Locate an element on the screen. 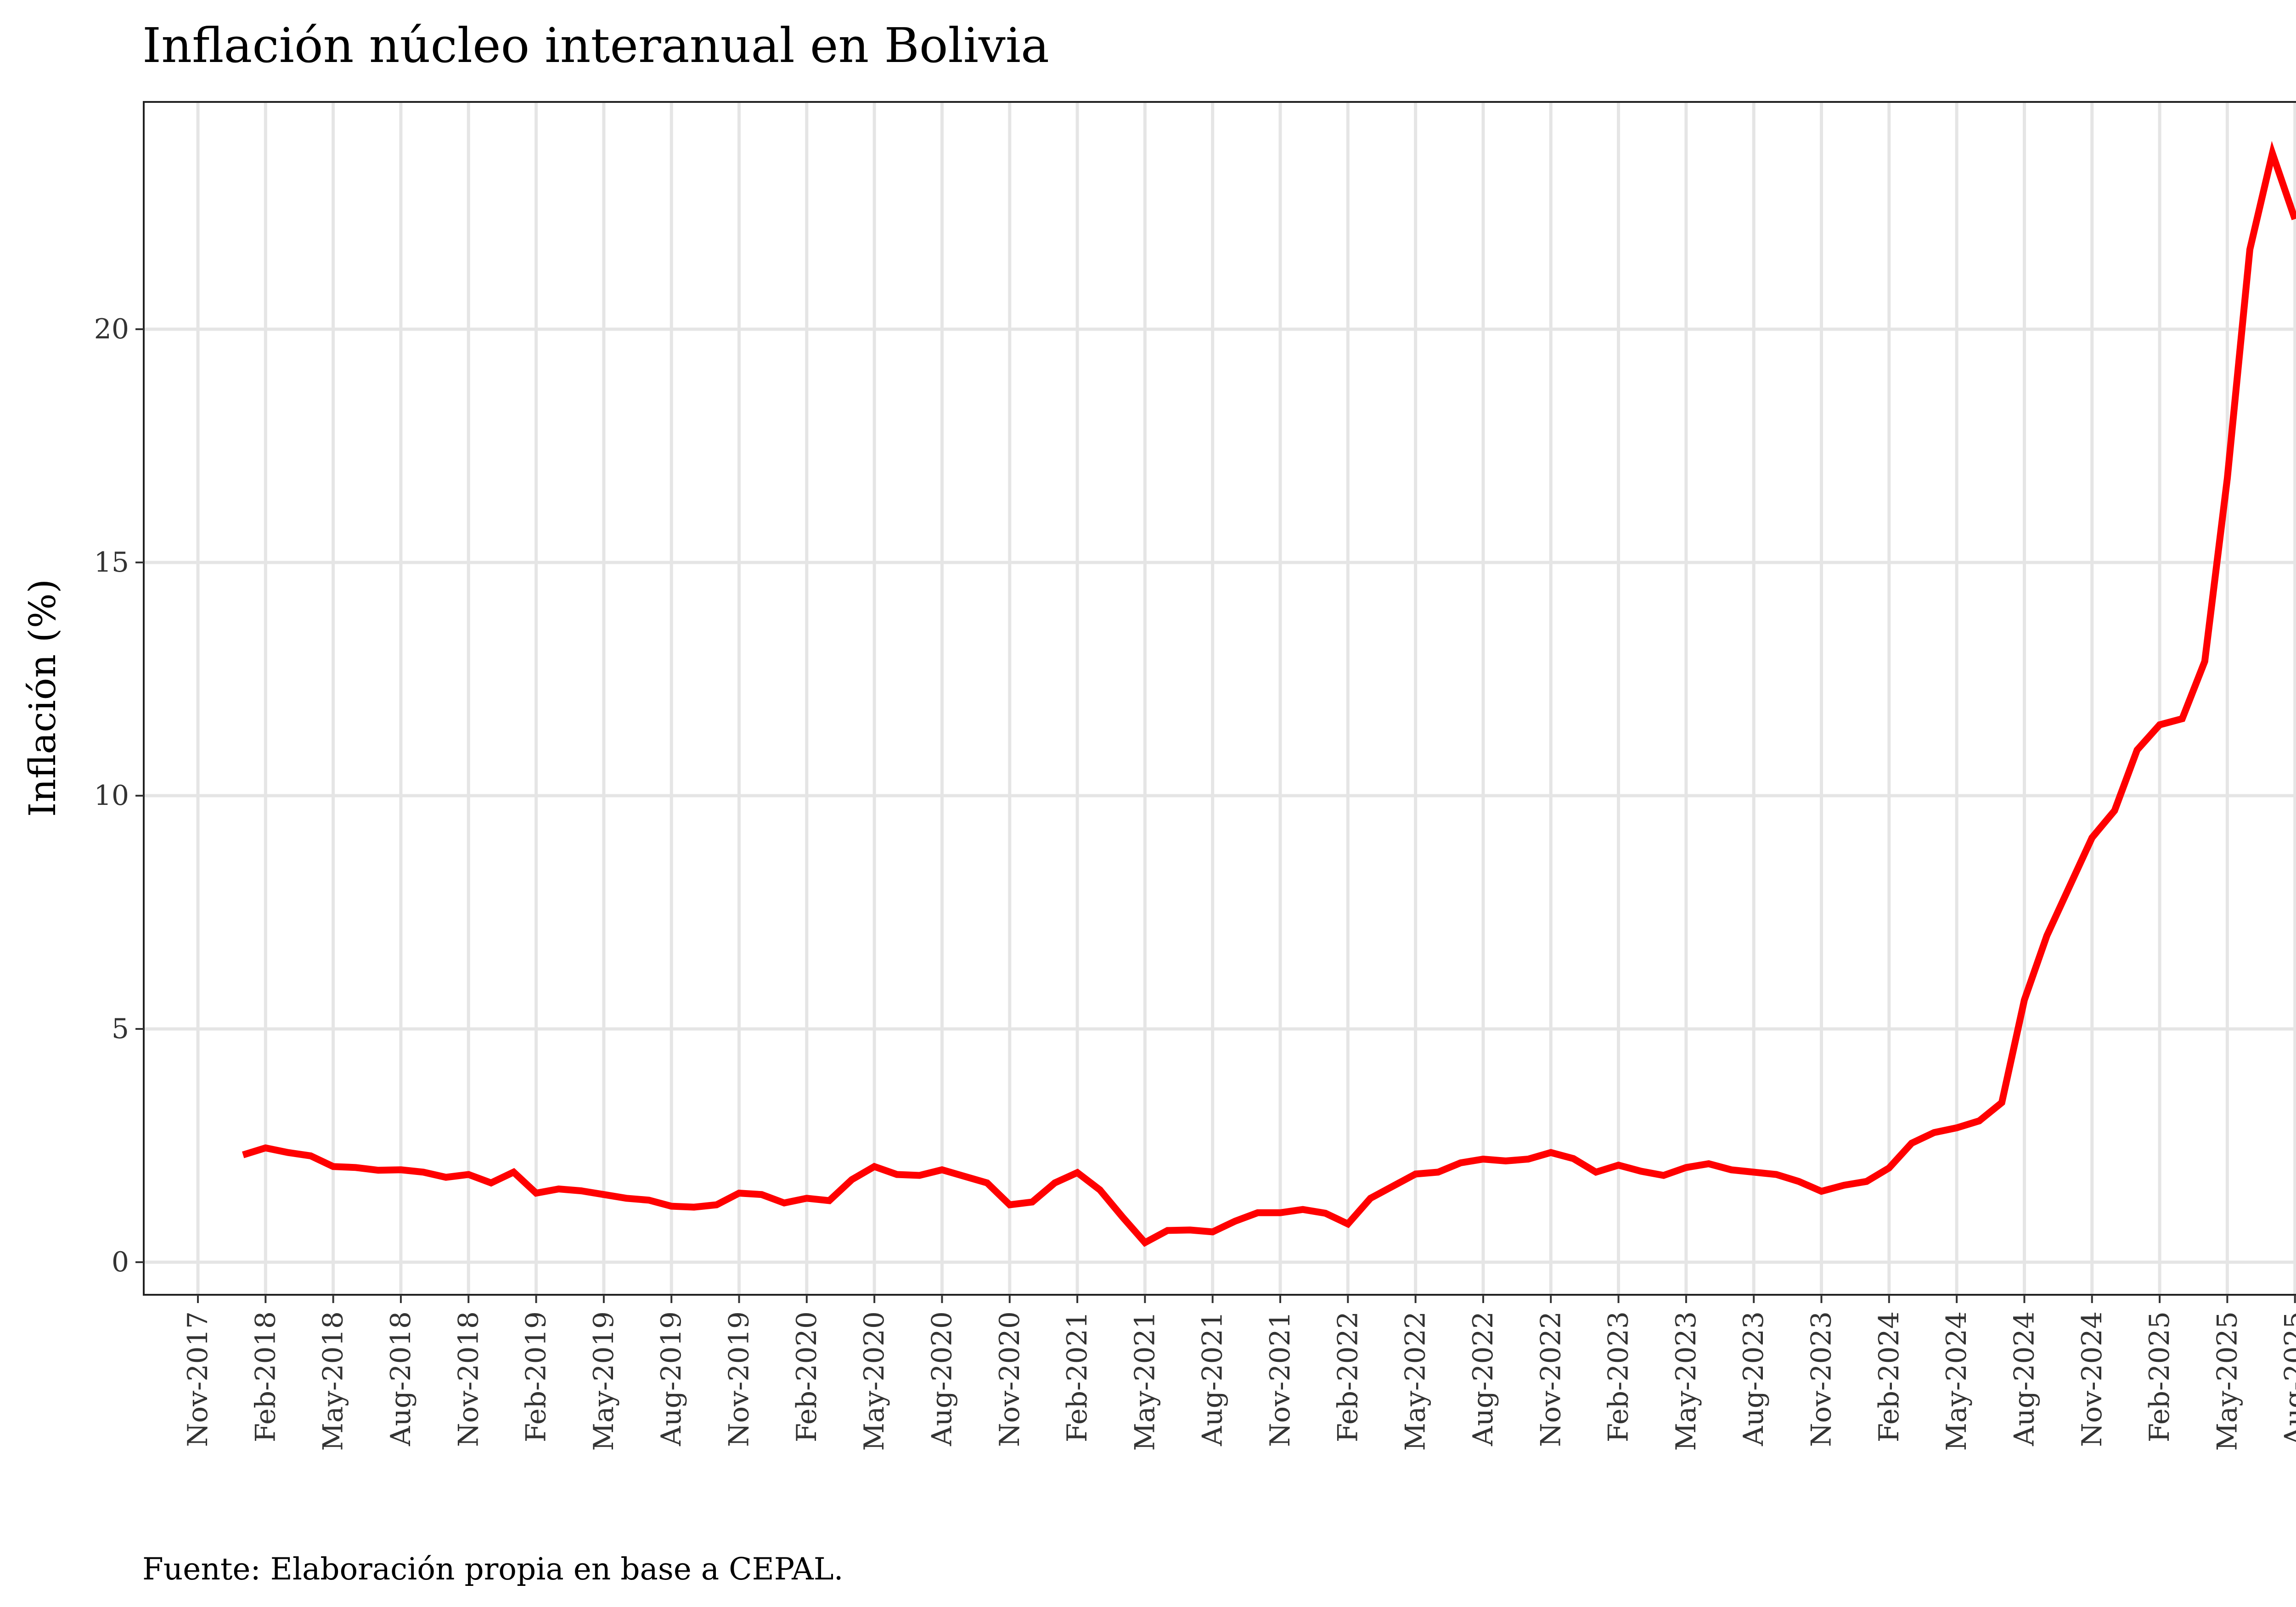  x-tick-label: Nov-2023 is located at coordinates (1822, 1379).